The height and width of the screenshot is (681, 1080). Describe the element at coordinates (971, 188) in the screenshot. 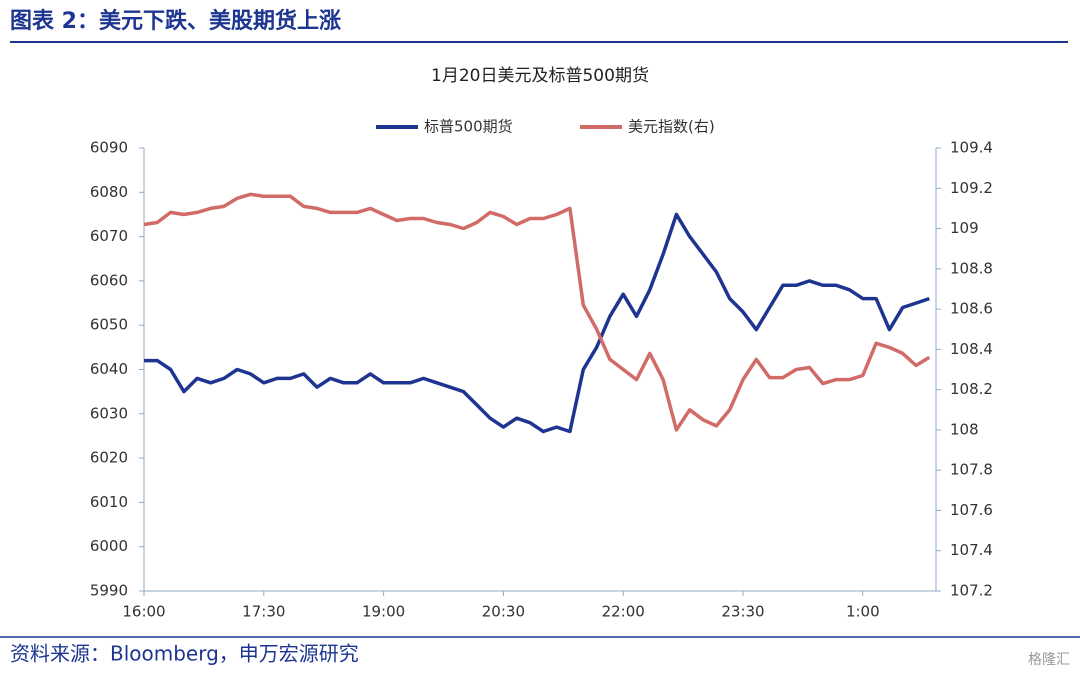

I see `y2-tick-label: 109.2` at that location.